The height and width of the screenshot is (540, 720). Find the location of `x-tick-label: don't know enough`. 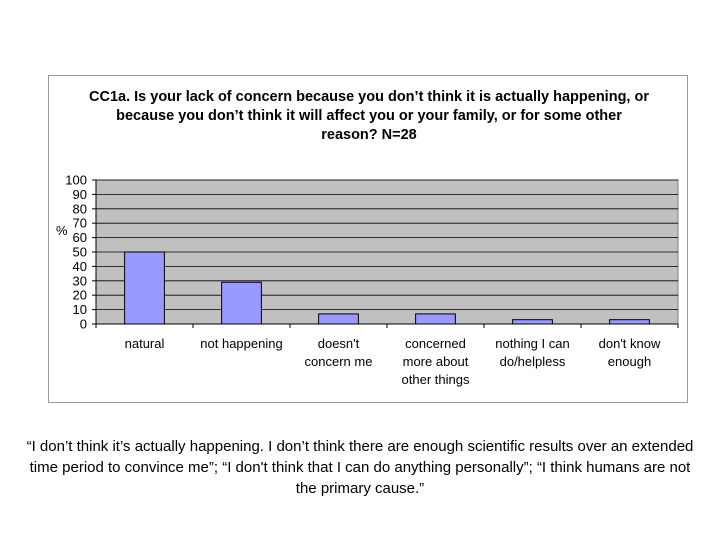

x-tick-label: don't know enough is located at coordinates (630, 352).